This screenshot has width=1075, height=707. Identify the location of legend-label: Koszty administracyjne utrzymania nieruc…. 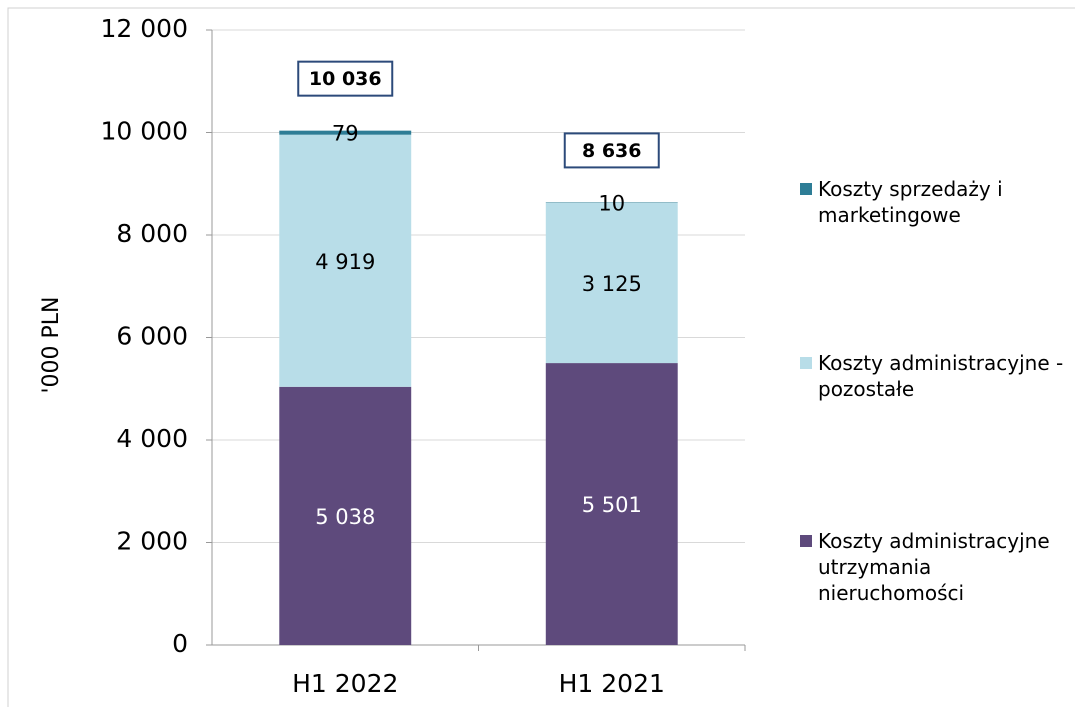
(934, 567).